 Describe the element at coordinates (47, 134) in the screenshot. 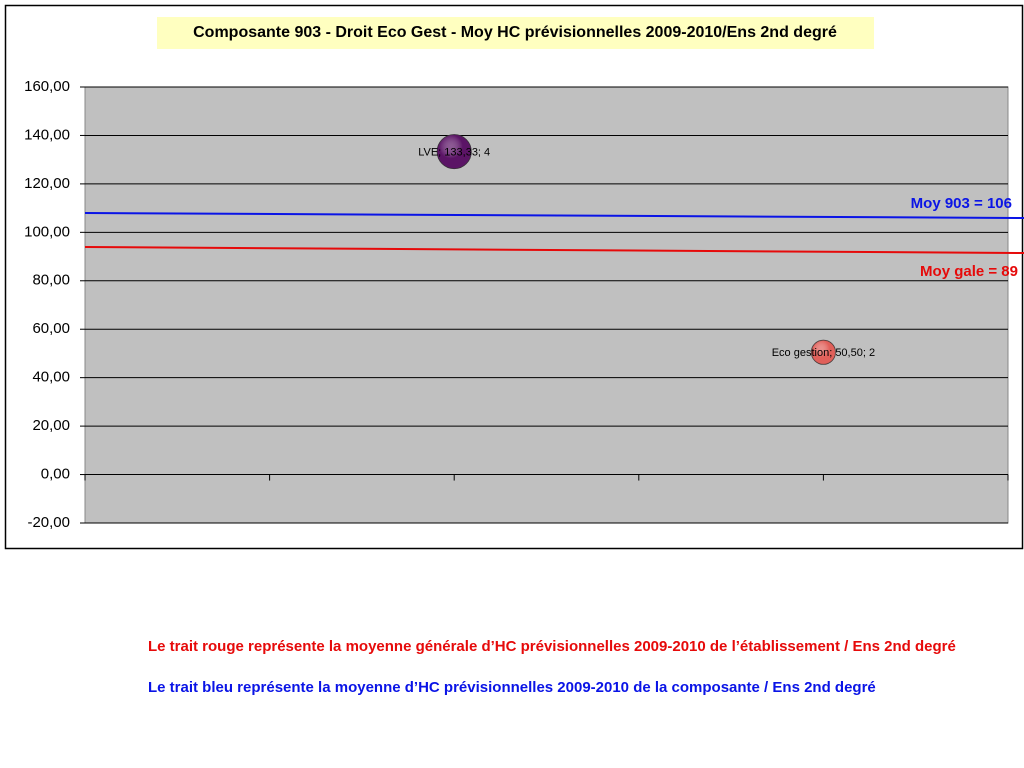

I see `y-tick-label: 140,00` at that location.